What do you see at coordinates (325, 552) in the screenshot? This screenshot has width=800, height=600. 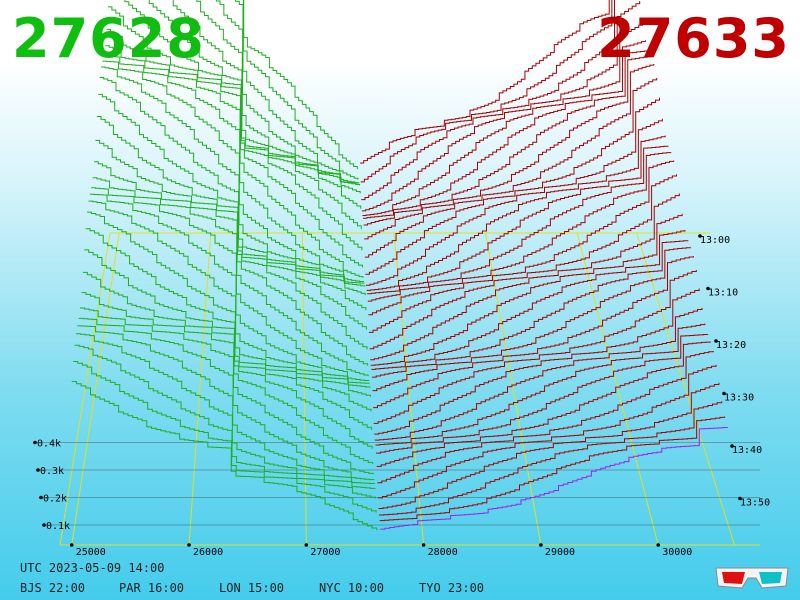 I see `price-tick-label: 27000` at bounding box center [325, 552].